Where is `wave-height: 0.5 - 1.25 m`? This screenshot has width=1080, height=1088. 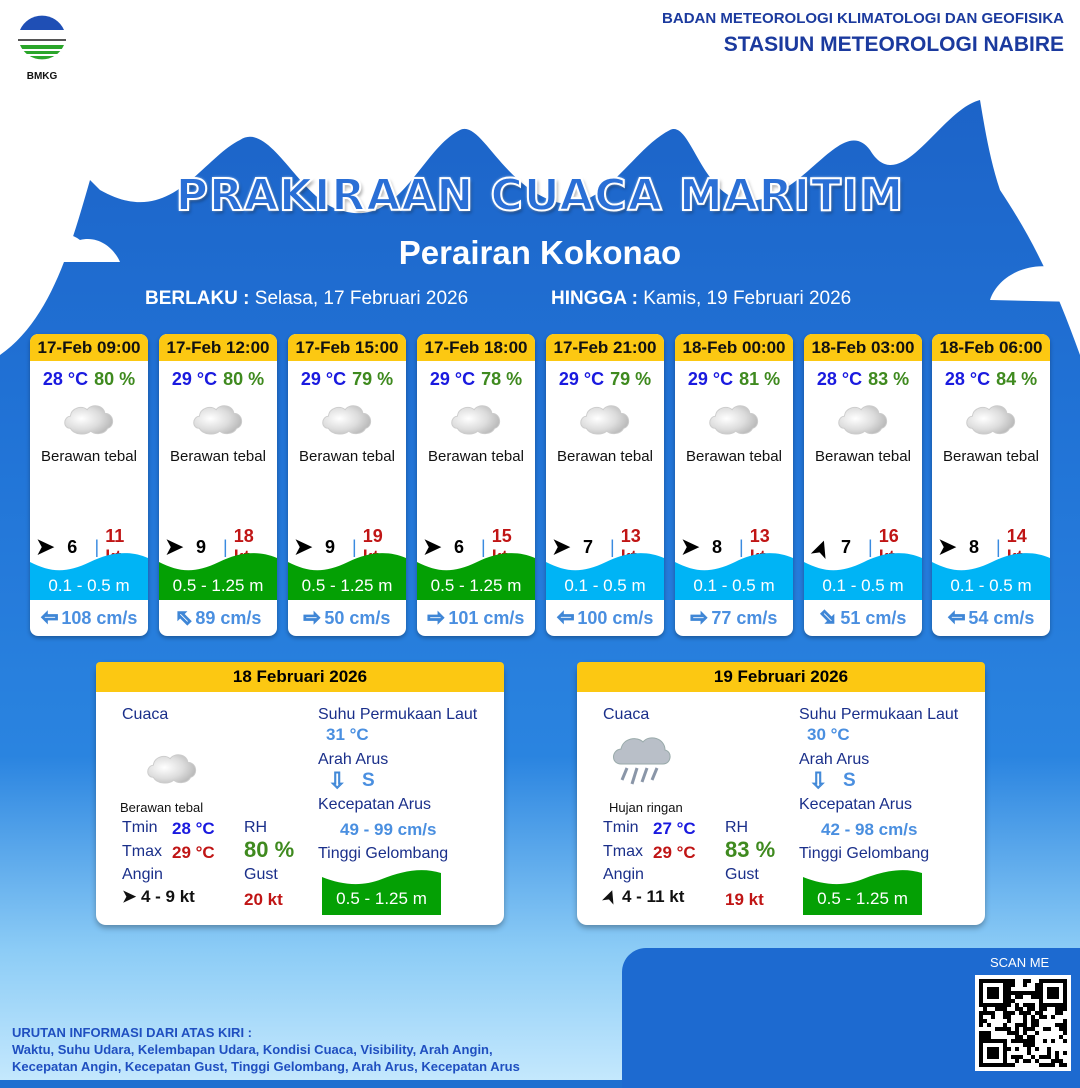
wave-height: 0.5 - 1.25 m is located at coordinates (347, 574).